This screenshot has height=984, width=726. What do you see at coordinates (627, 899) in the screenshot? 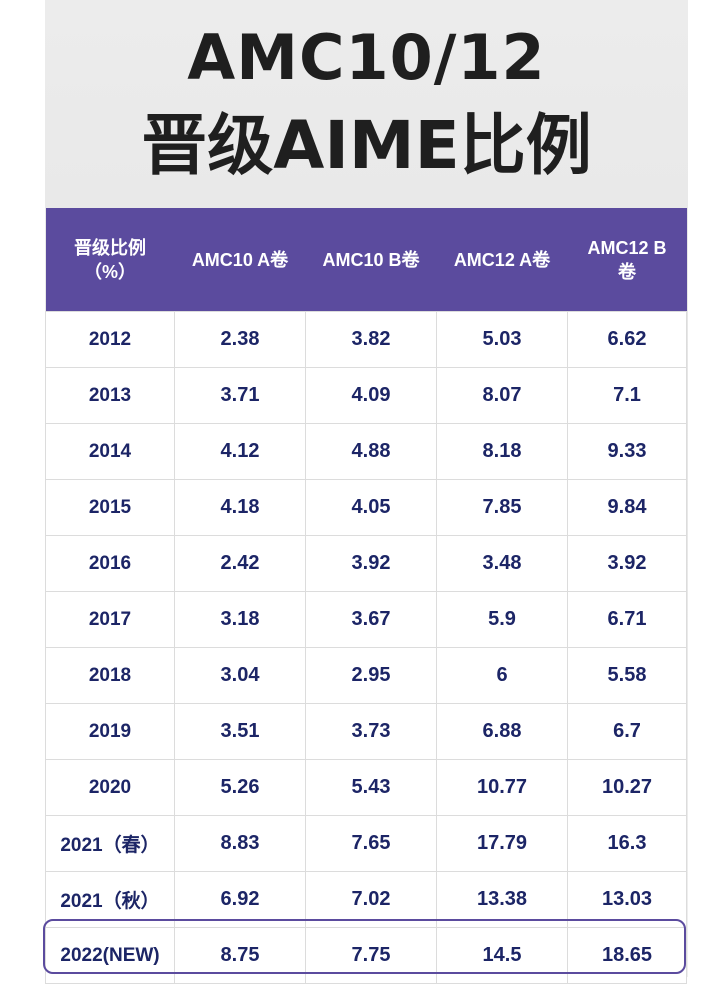
I see `ratio-cell: 13.03` at bounding box center [627, 899].